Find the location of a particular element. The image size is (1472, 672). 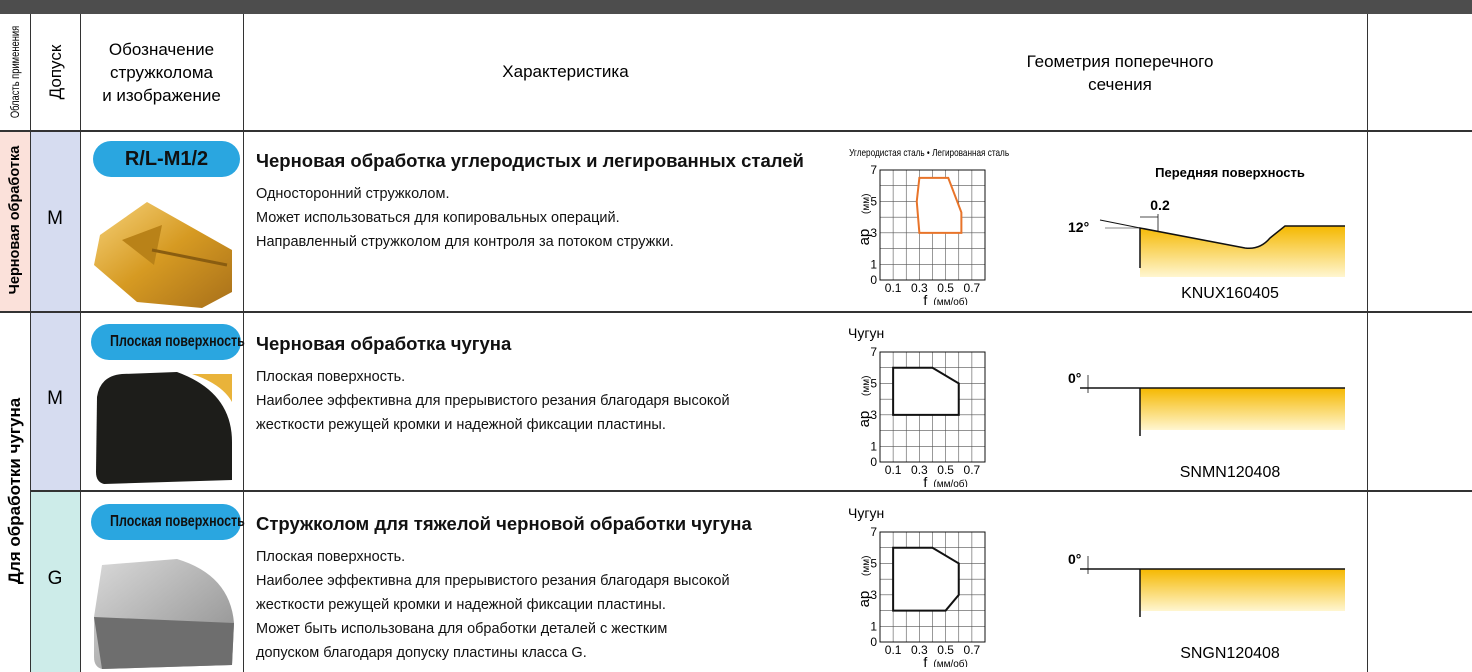

geometry-diagram: Передняя поверхность 0.2 12° KNUX160405 is located at coordinates (1206, 233).